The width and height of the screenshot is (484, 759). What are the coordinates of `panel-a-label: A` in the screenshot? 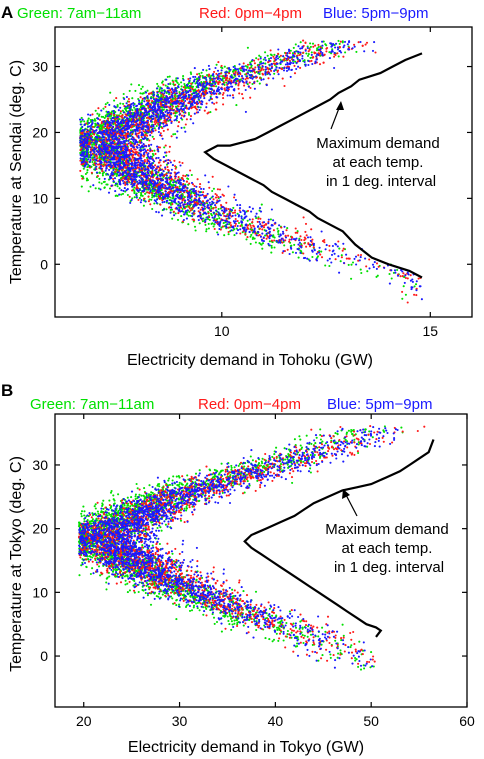 It's located at (7, 12).